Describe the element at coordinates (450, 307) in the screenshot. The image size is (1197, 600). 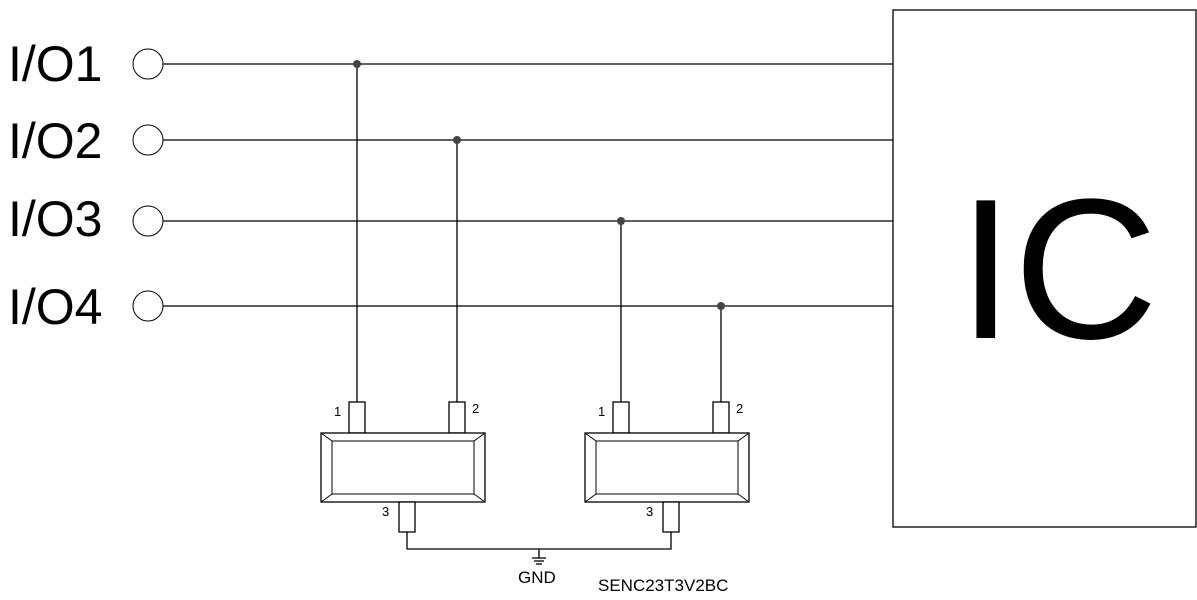
I see `io-line-4: I/O4` at that location.